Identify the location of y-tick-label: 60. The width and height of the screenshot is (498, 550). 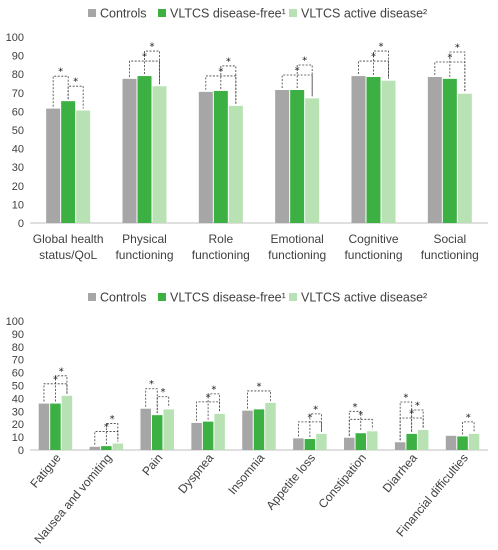
(18, 112).